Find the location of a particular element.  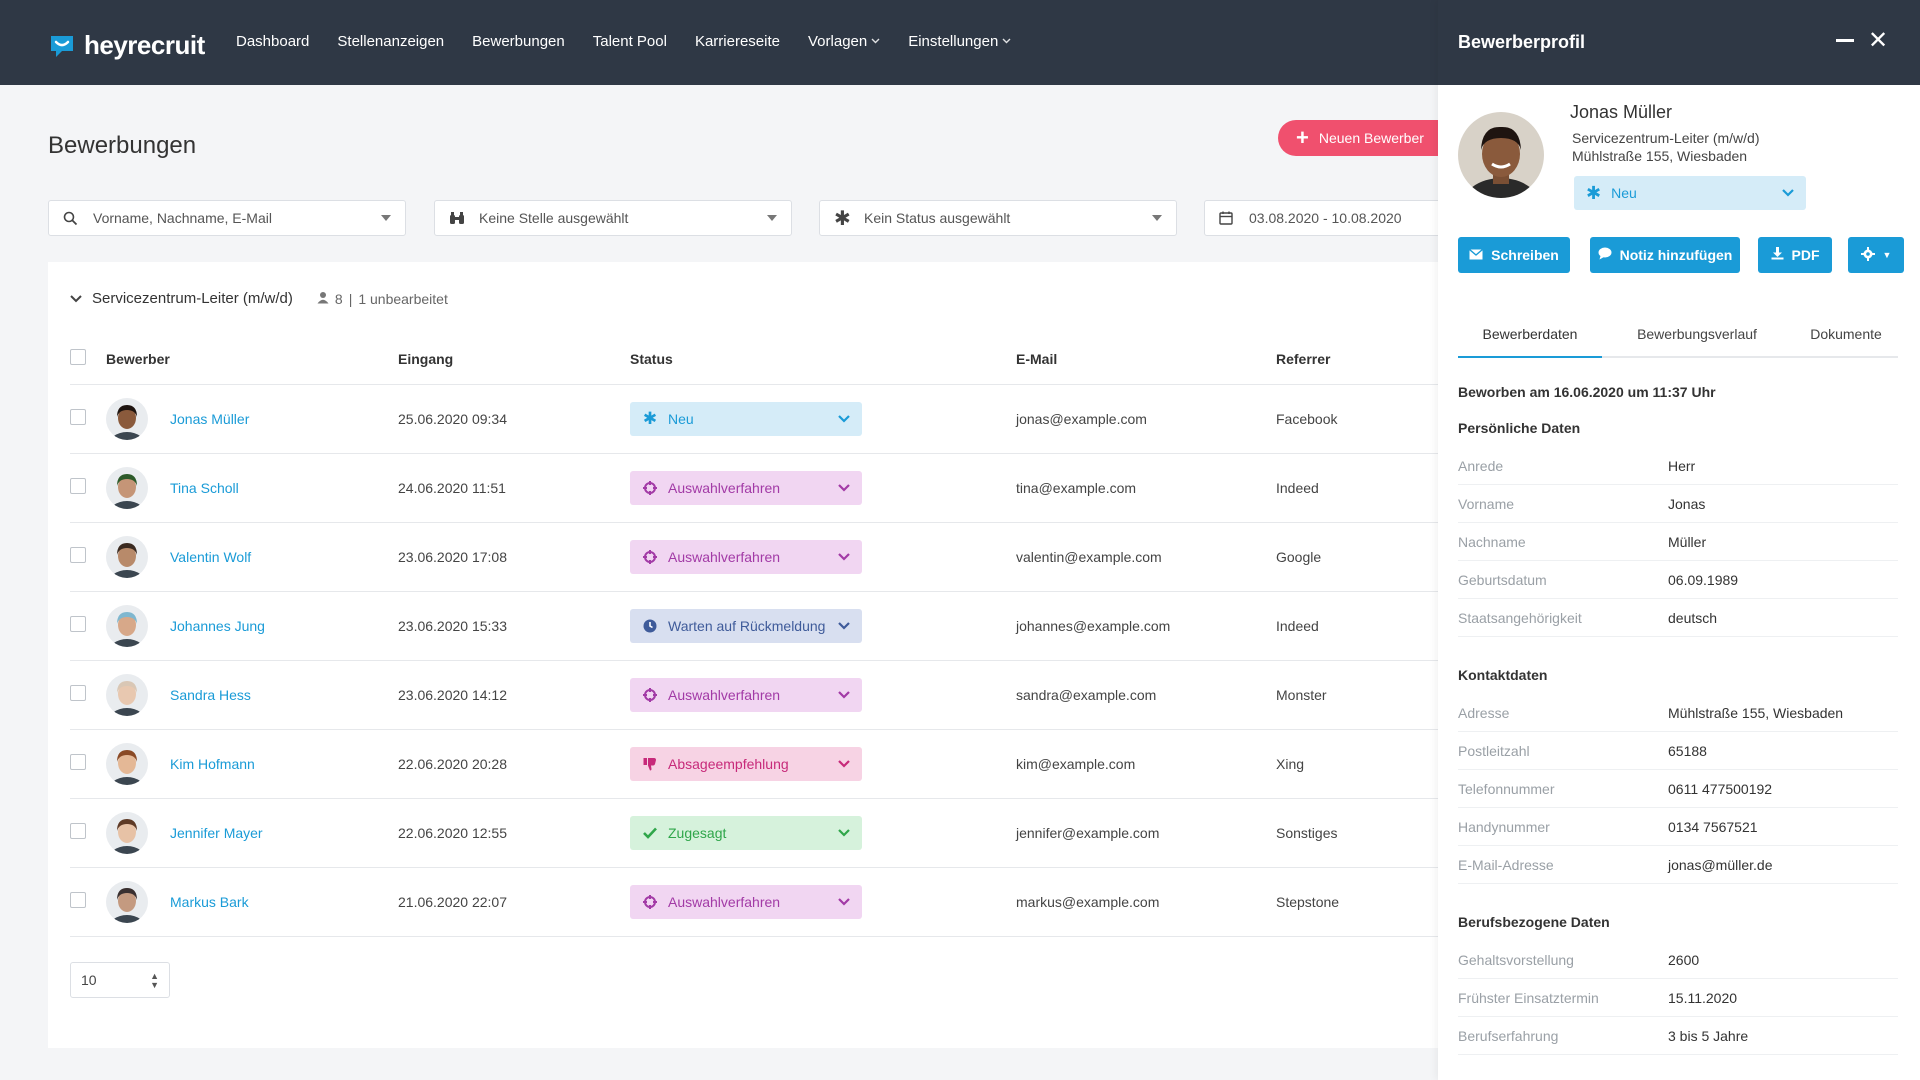

profile-field: E-Mail-Adresse jonas@müller.de is located at coordinates (1678, 865).